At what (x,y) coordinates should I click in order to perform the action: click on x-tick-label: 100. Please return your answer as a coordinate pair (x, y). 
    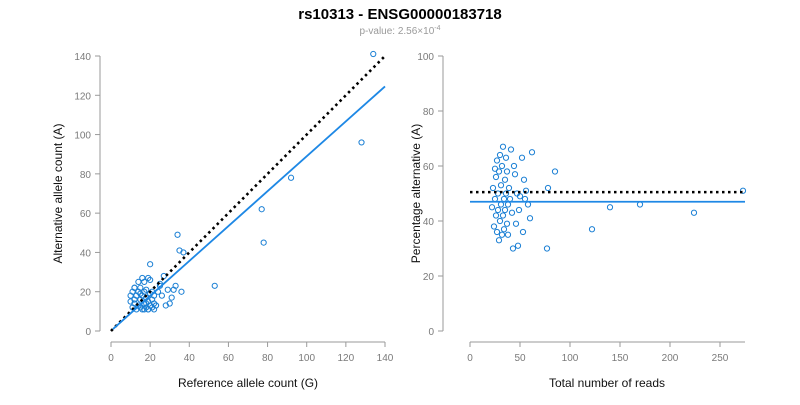
    Looking at the image, I should click on (570, 358).